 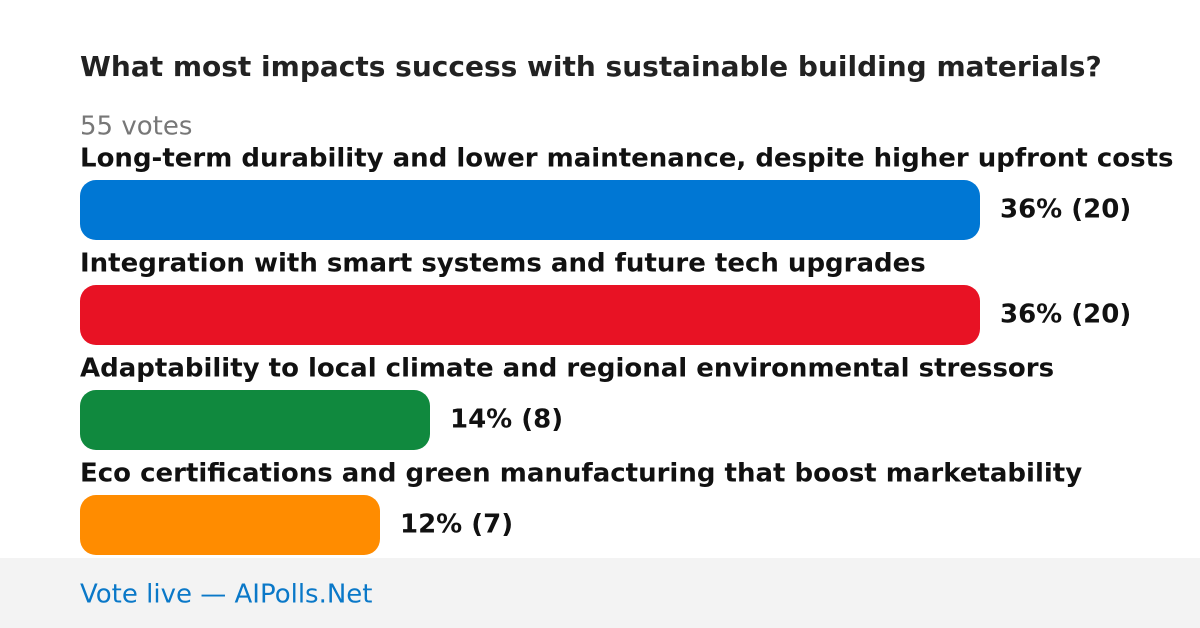 I want to click on vote-count: 55 votes, so click(x=136, y=127).